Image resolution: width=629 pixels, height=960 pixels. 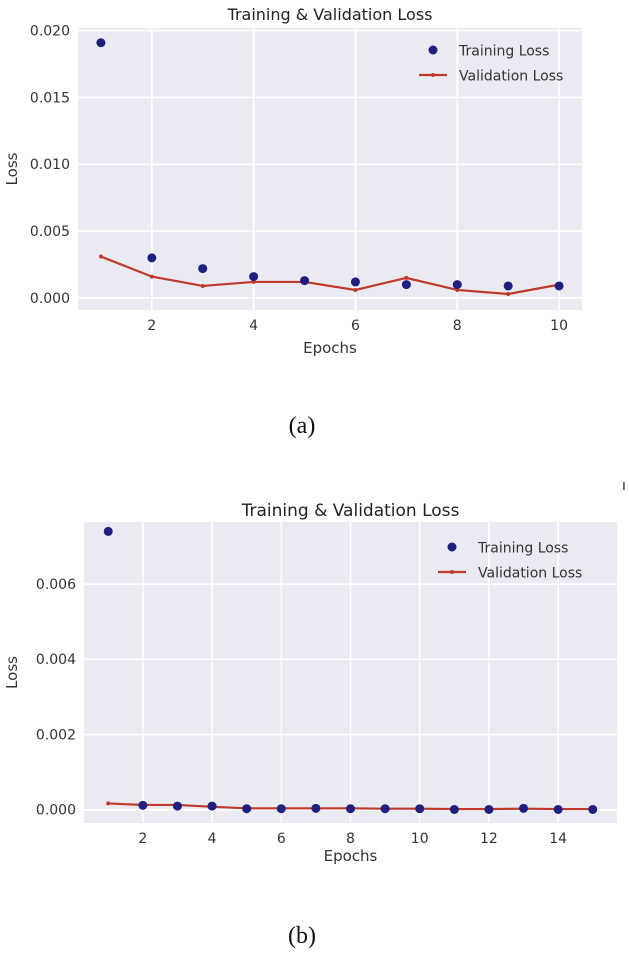 What do you see at coordinates (50, 165) in the screenshot?
I see `y-tick-label: 0.010` at bounding box center [50, 165].